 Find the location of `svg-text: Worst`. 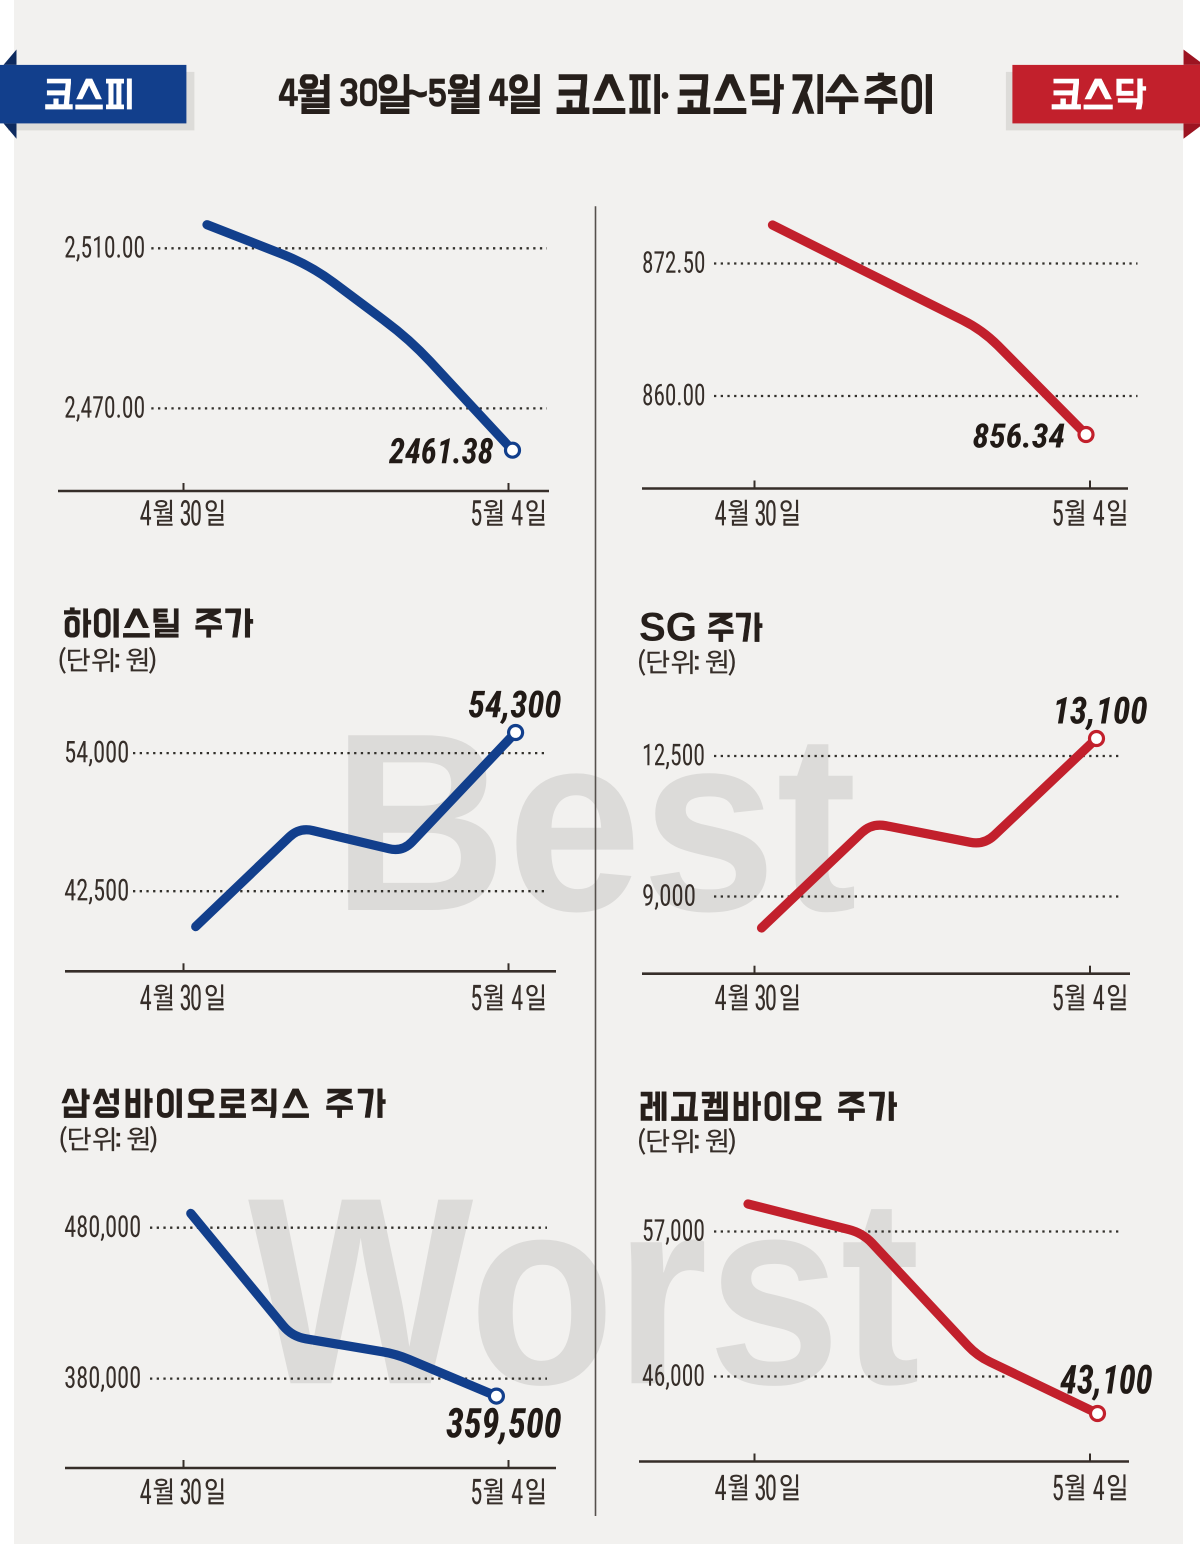

svg-text: Worst is located at coordinates (584, 1290).